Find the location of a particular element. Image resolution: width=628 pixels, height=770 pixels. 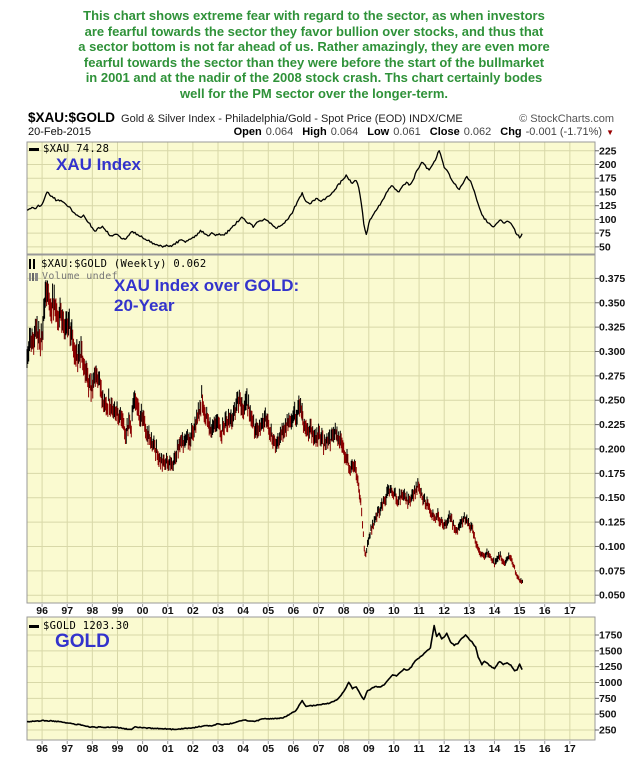

high-value: 0.064 is located at coordinates (344, 132).